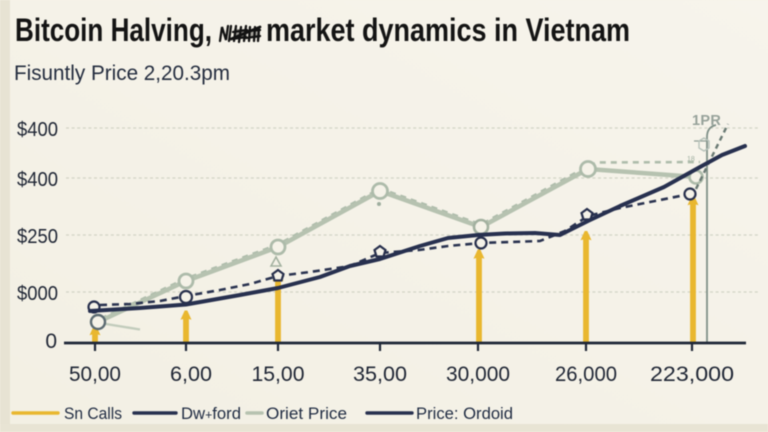 The height and width of the screenshot is (432, 768). I want to click on svg-text: Dw+ford, so click(211, 413).